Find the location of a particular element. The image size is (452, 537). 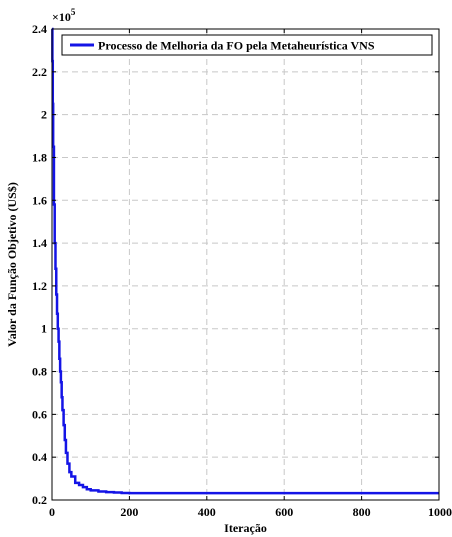

x-axis-label: Iteração is located at coordinates (245, 528).